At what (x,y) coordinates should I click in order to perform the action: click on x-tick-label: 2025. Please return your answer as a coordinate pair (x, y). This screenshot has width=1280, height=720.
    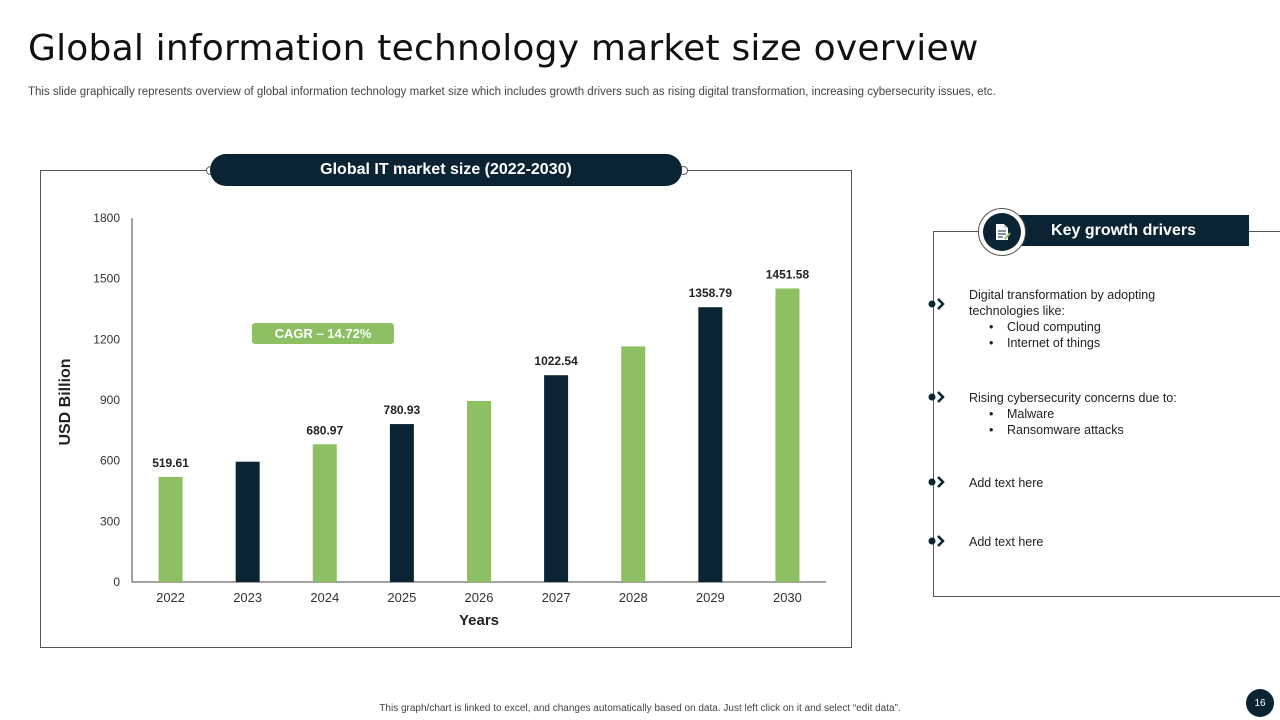
    Looking at the image, I should click on (401, 597).